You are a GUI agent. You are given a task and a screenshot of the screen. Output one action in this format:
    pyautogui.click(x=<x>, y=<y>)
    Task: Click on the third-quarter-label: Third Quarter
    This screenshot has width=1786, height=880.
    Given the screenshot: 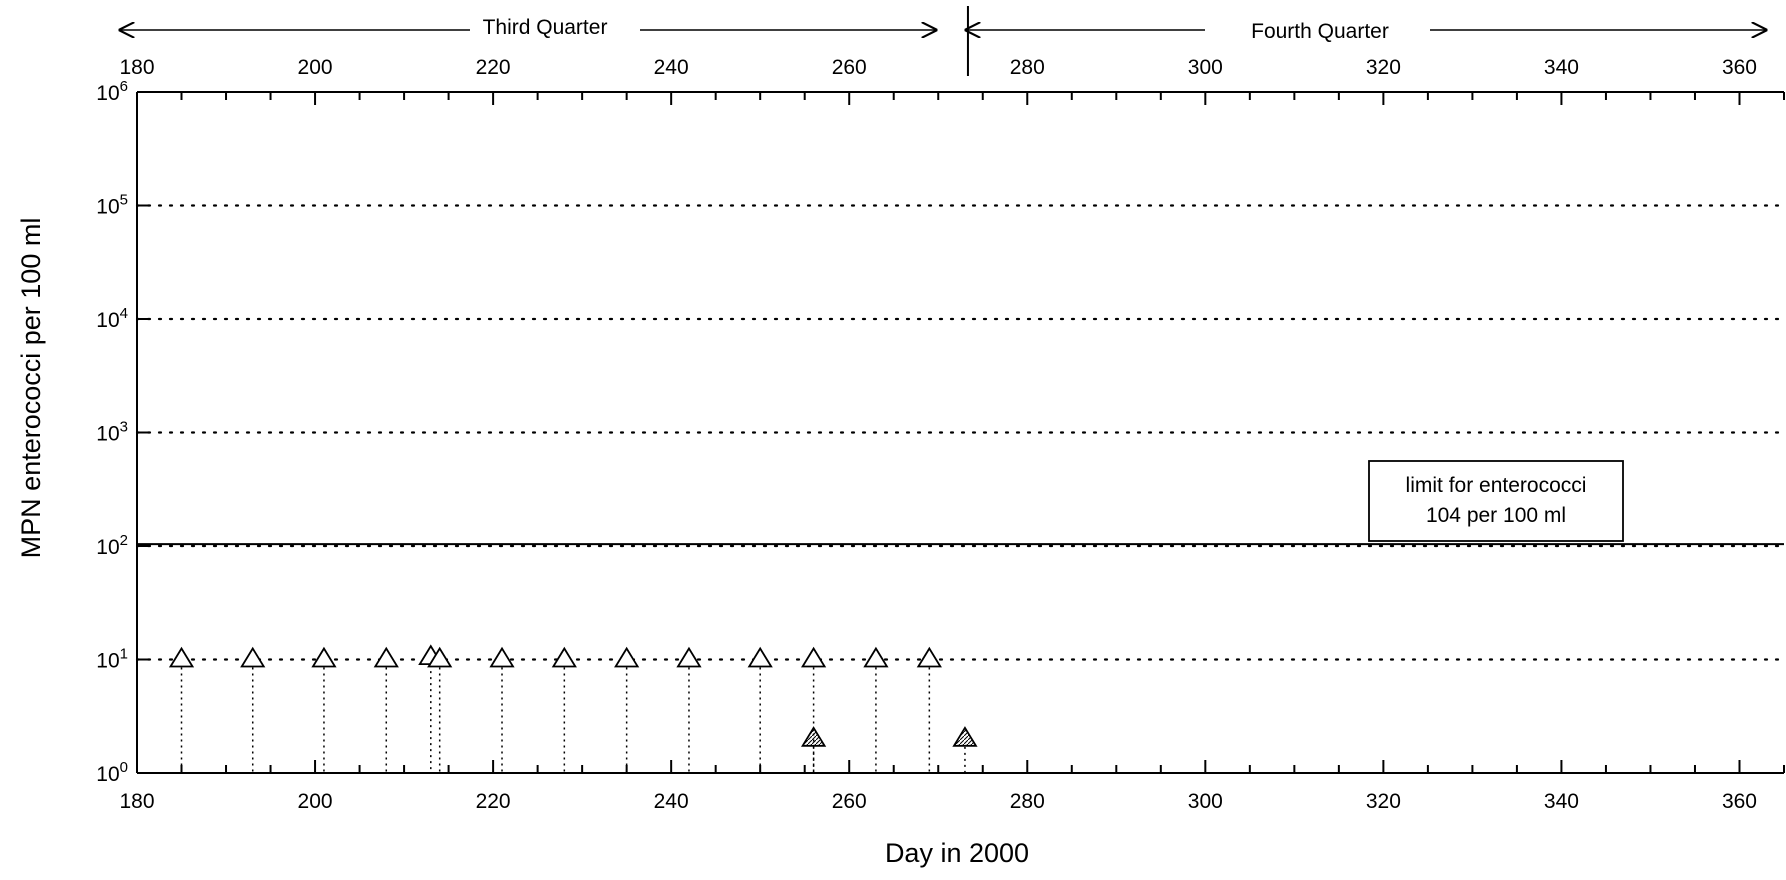 What is the action you would take?
    pyautogui.click(x=545, y=27)
    